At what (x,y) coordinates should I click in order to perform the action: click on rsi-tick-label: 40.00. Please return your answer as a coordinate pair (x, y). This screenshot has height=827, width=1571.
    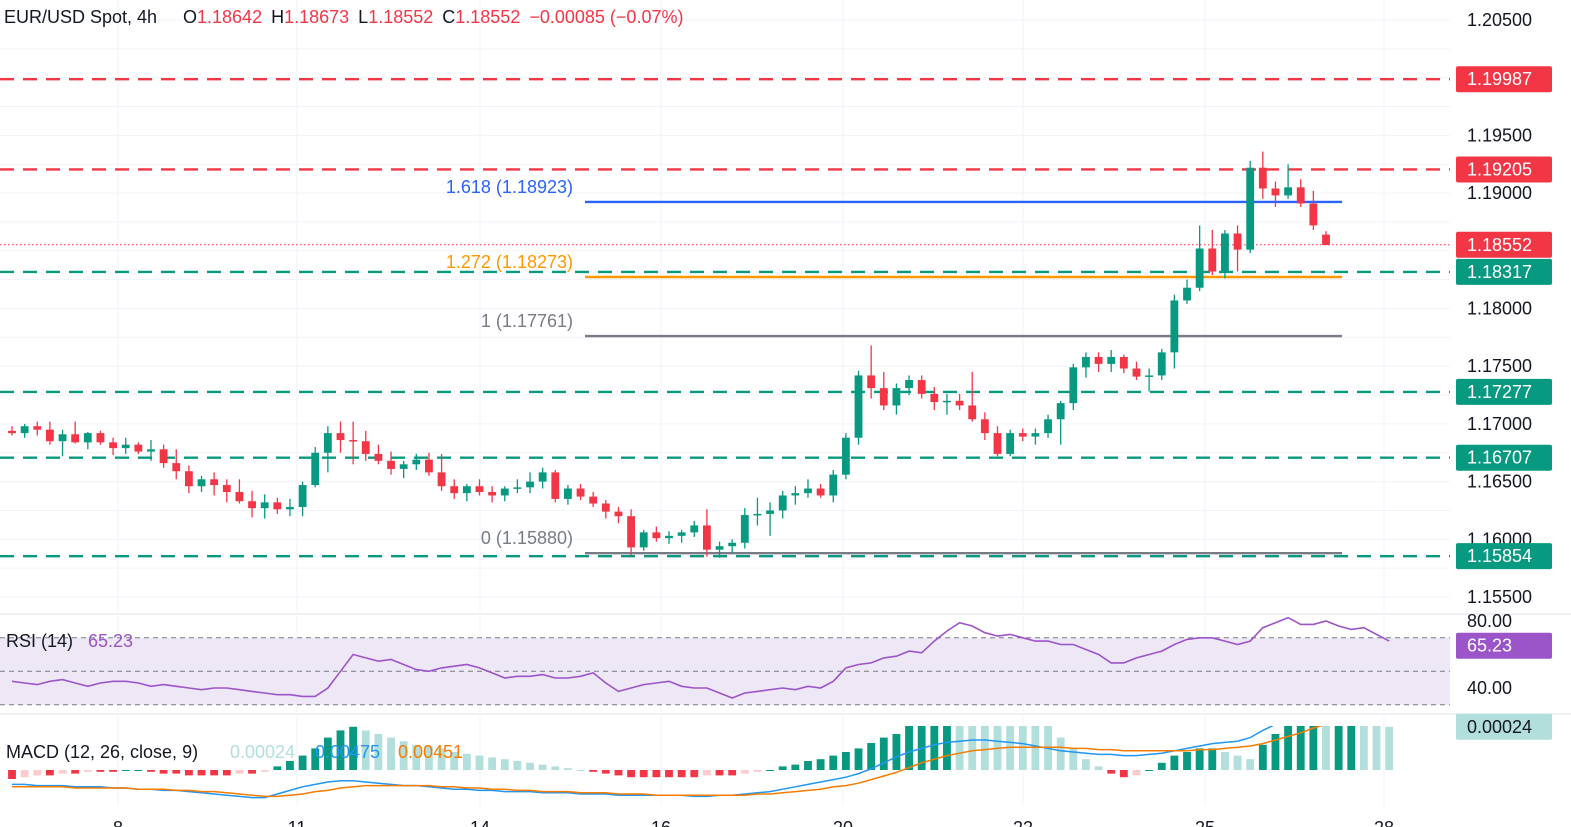
    Looking at the image, I should click on (1489, 688).